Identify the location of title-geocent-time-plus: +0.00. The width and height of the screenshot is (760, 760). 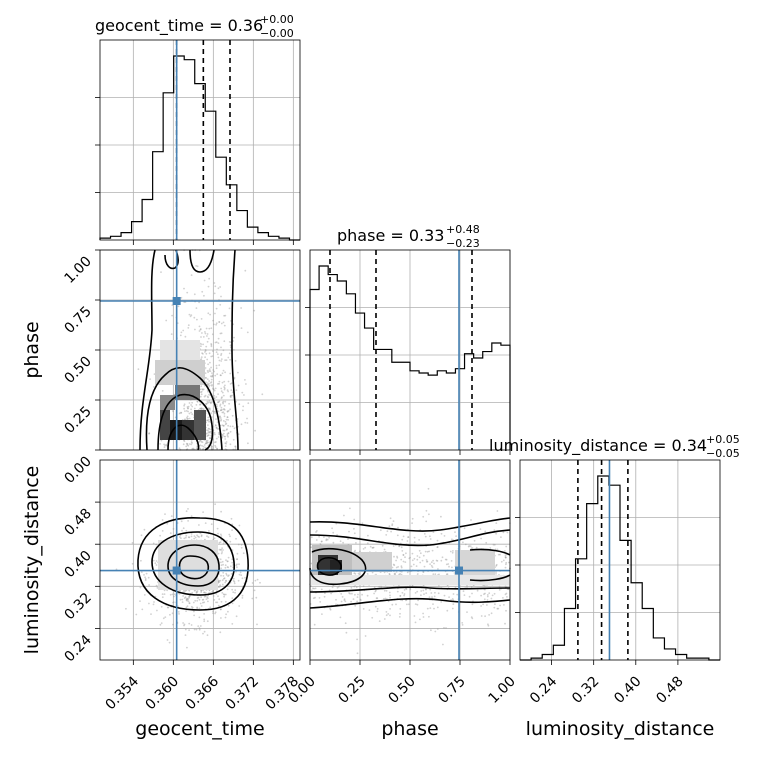
(277, 19).